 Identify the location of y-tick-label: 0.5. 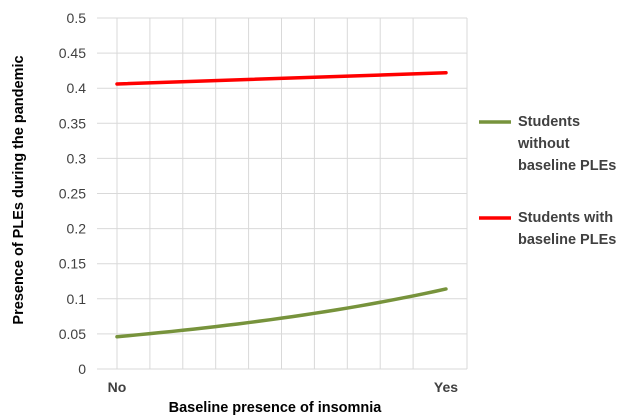
(77, 18).